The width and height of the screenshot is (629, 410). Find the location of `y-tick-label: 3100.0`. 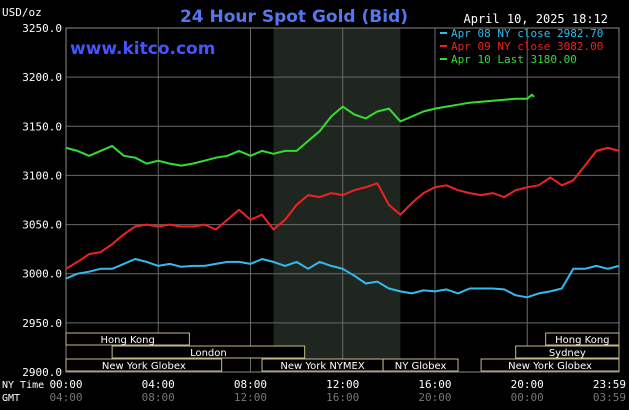

y-tick-label: 3100.0 is located at coordinates (42, 175).